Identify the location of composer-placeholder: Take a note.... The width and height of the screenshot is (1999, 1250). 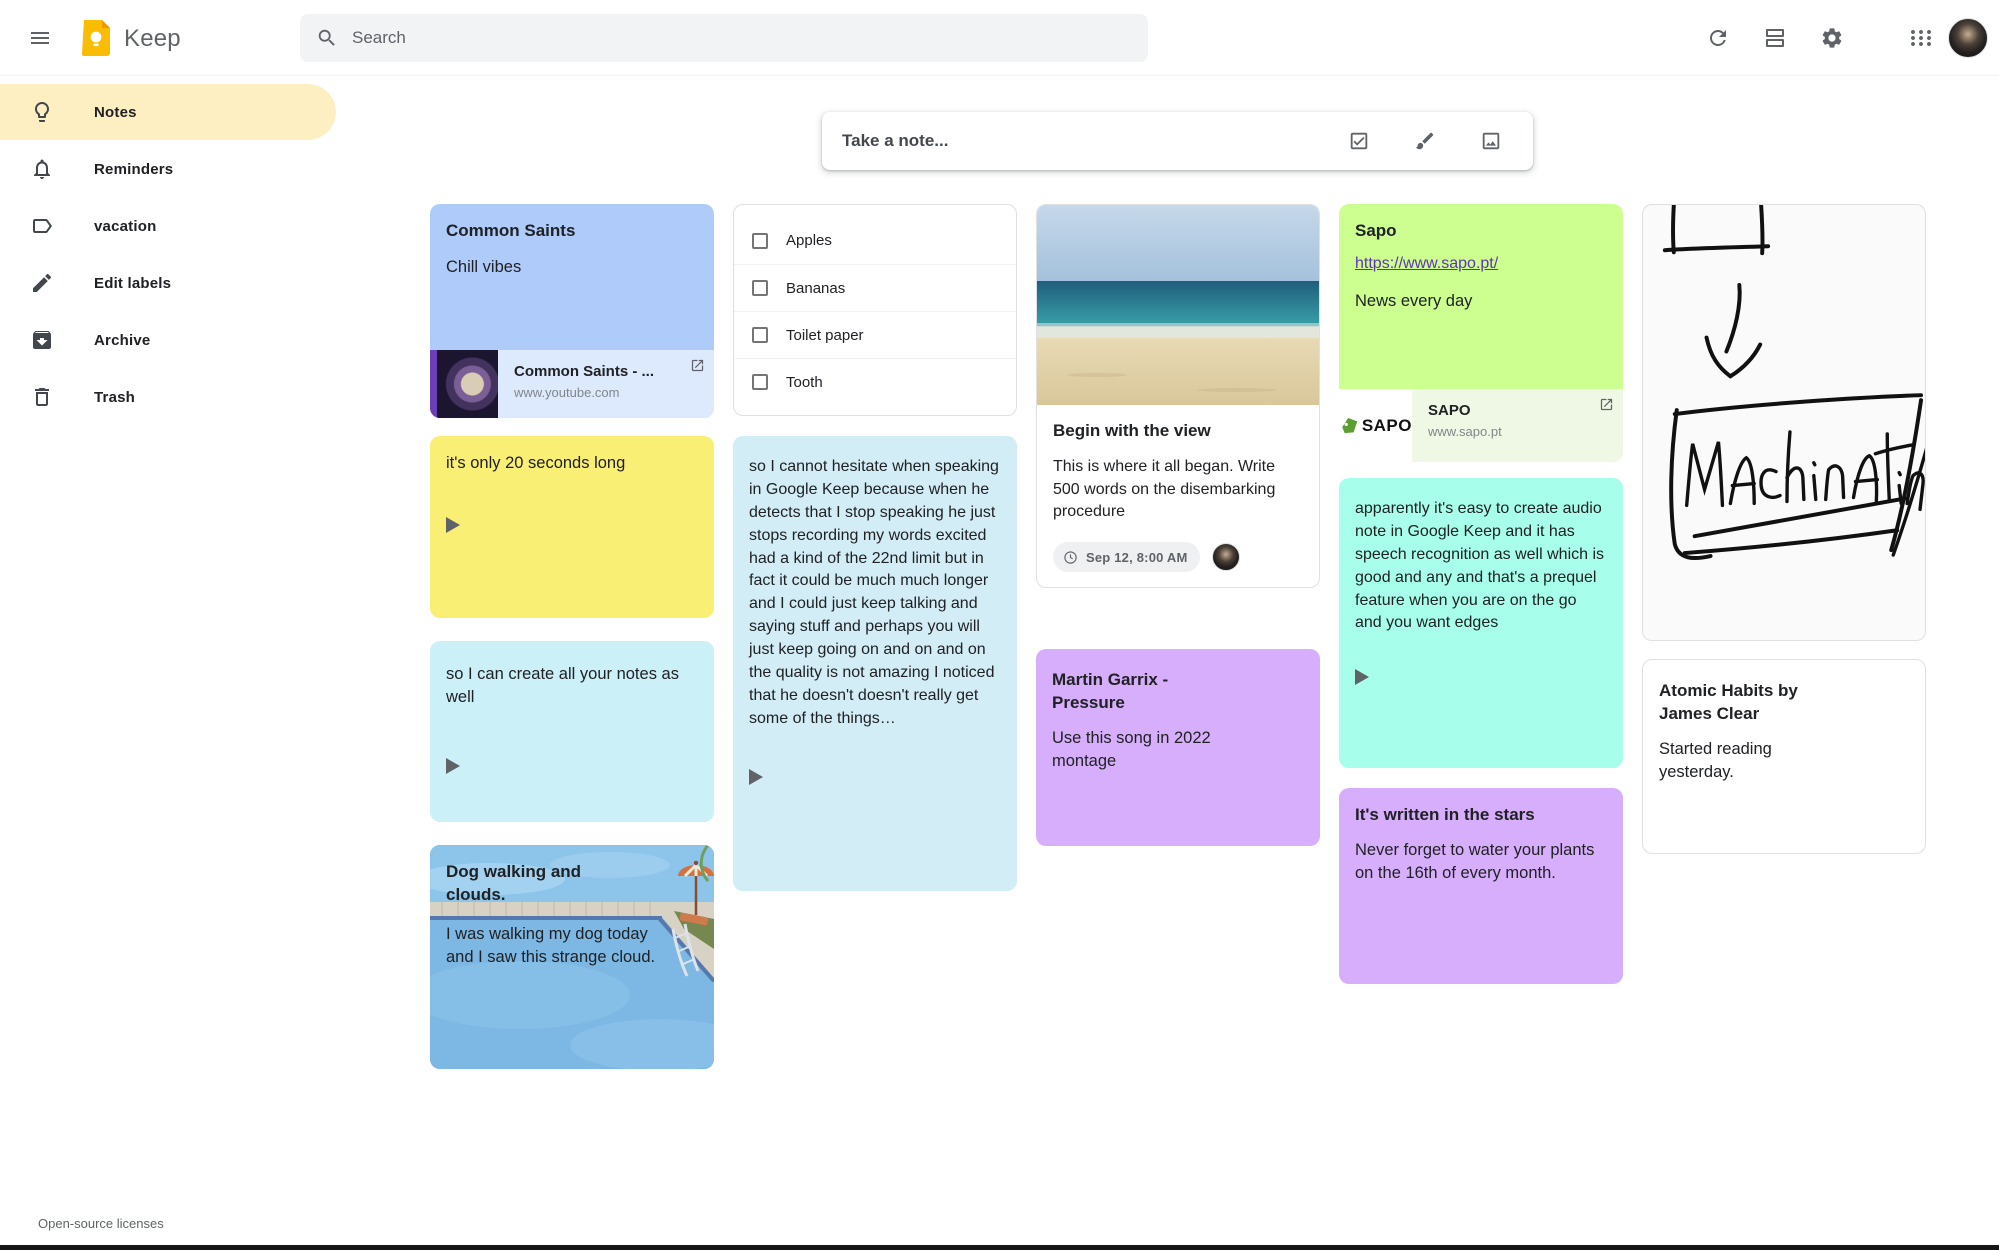
(895, 140).